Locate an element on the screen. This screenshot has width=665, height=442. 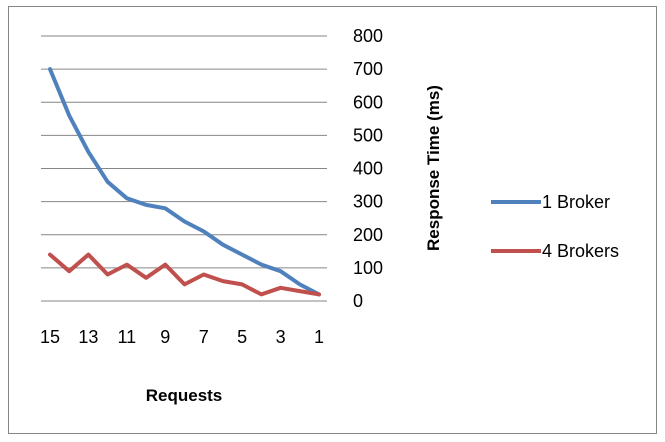
y-tick-label: 0 is located at coordinates (358, 301).